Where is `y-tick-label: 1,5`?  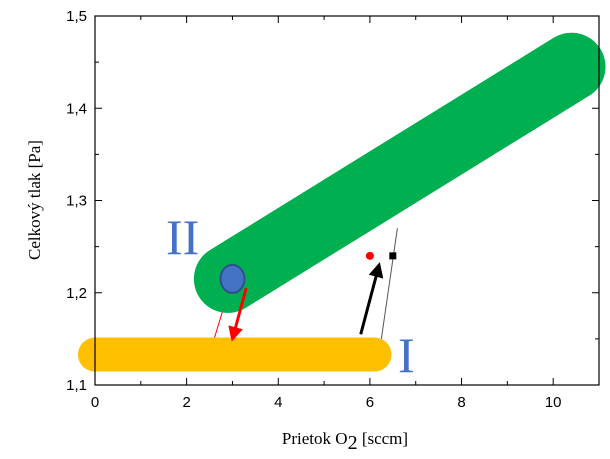 y-tick-label: 1,5 is located at coordinates (76, 16).